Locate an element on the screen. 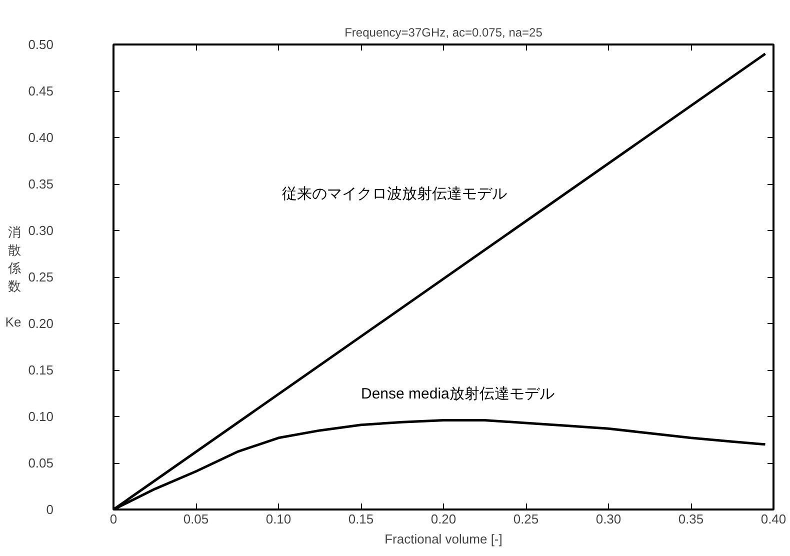 Image resolution: width=790 pixels, height=556 pixels. x-tick-label: 0.35 is located at coordinates (691, 519).